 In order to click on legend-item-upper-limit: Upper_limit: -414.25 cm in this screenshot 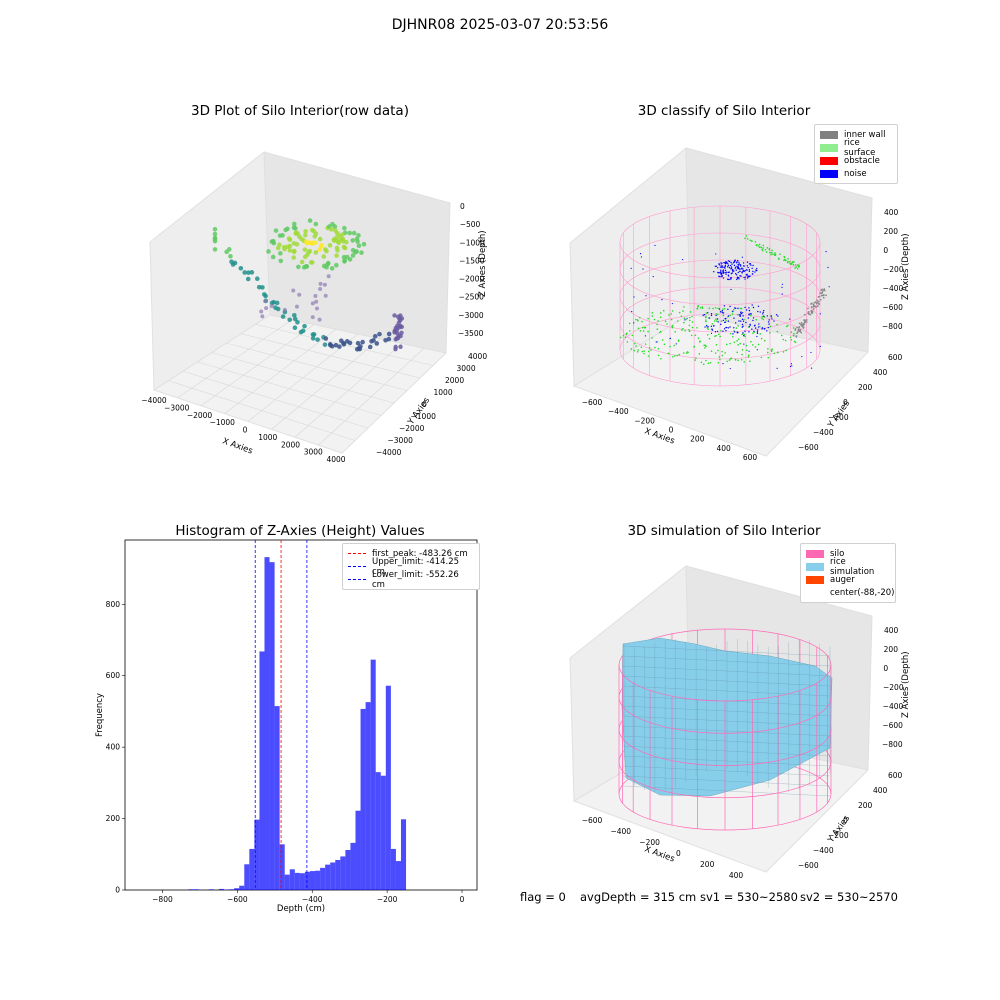, I will do `click(411, 567)`.